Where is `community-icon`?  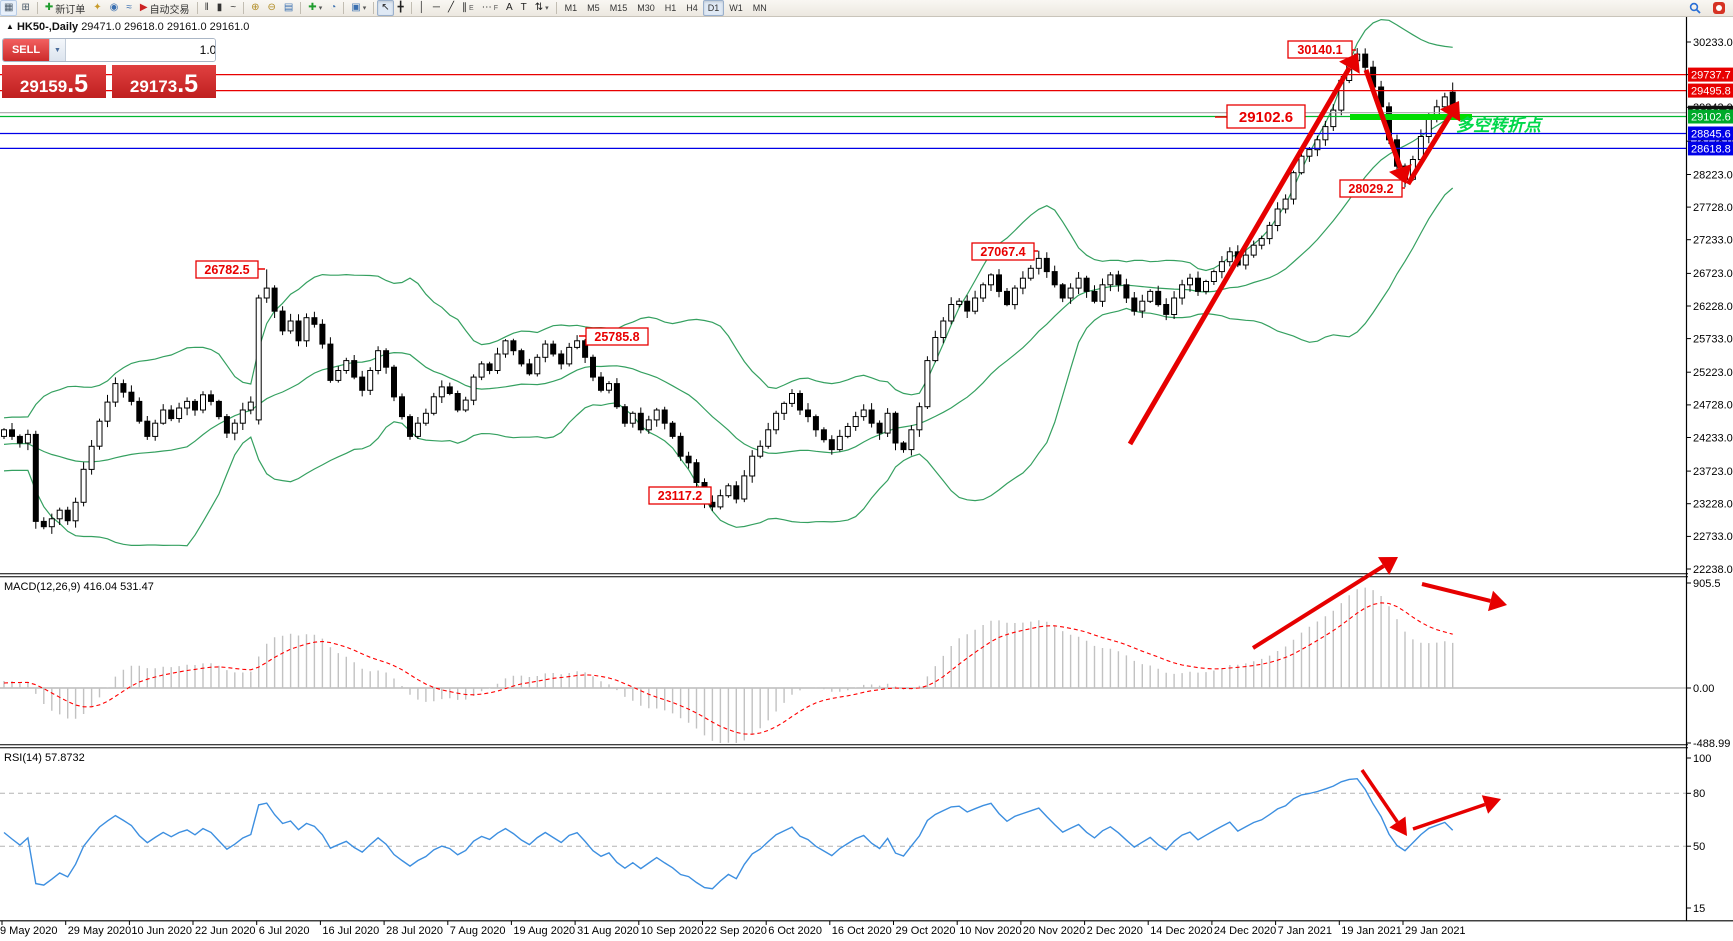 community-icon is located at coordinates (1719, 8).